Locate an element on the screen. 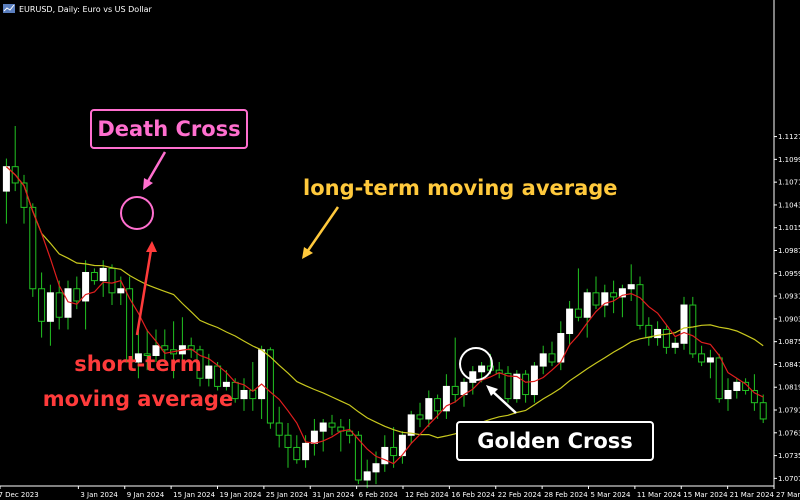 The image size is (800, 500). long-ma-arrow is located at coordinates (322, 229).